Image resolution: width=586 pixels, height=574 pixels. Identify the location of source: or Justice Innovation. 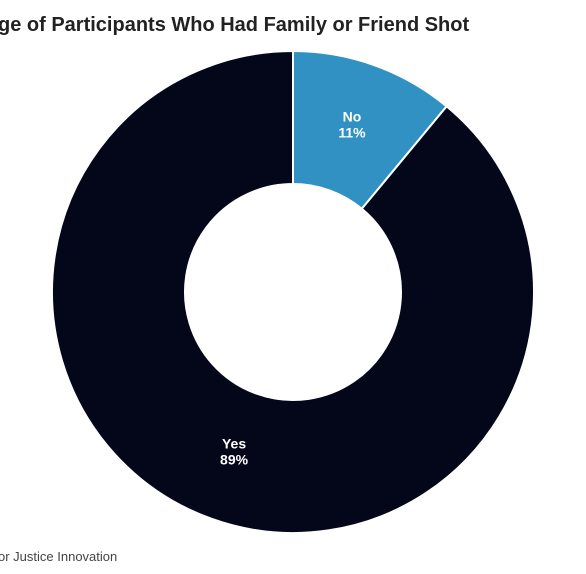
(58, 556).